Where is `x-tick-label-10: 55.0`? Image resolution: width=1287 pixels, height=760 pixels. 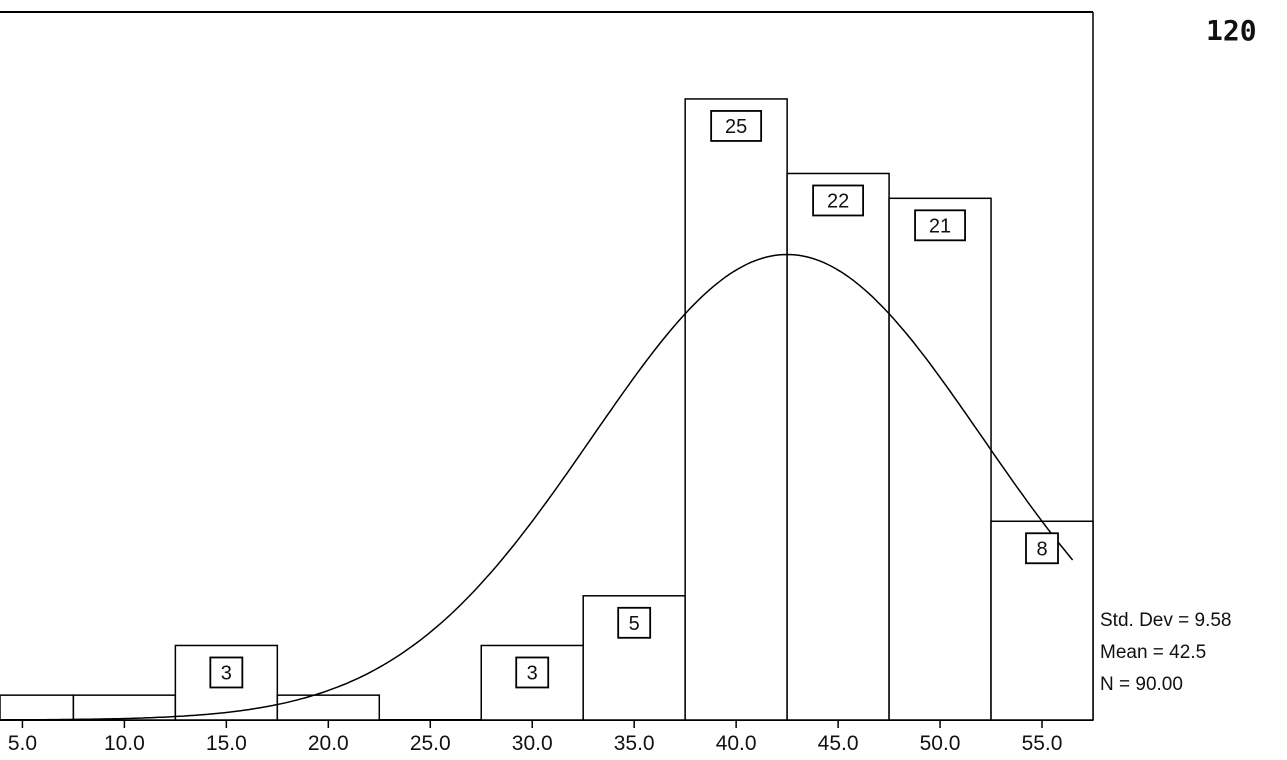
x-tick-label-10: 55.0 is located at coordinates (1042, 743).